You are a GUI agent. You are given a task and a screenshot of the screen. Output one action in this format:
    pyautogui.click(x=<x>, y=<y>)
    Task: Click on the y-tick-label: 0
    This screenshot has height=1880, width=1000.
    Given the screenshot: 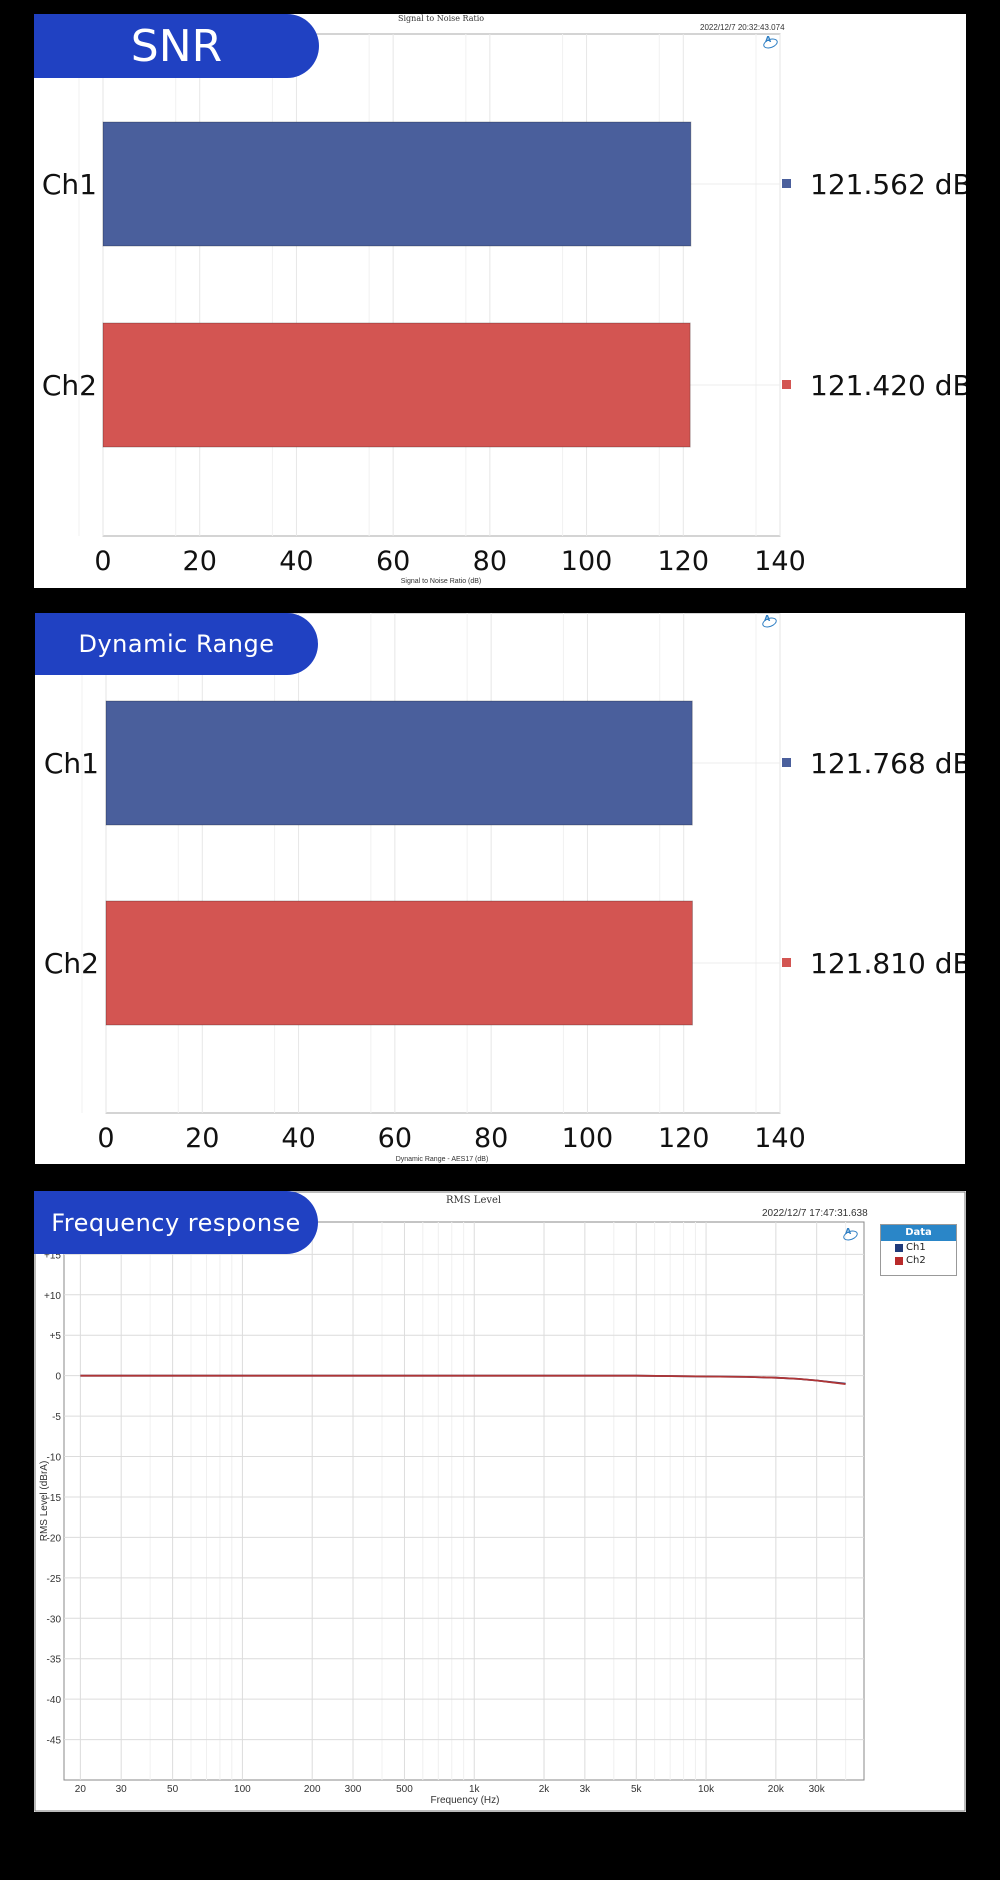 What is the action you would take?
    pyautogui.click(x=58, y=1377)
    